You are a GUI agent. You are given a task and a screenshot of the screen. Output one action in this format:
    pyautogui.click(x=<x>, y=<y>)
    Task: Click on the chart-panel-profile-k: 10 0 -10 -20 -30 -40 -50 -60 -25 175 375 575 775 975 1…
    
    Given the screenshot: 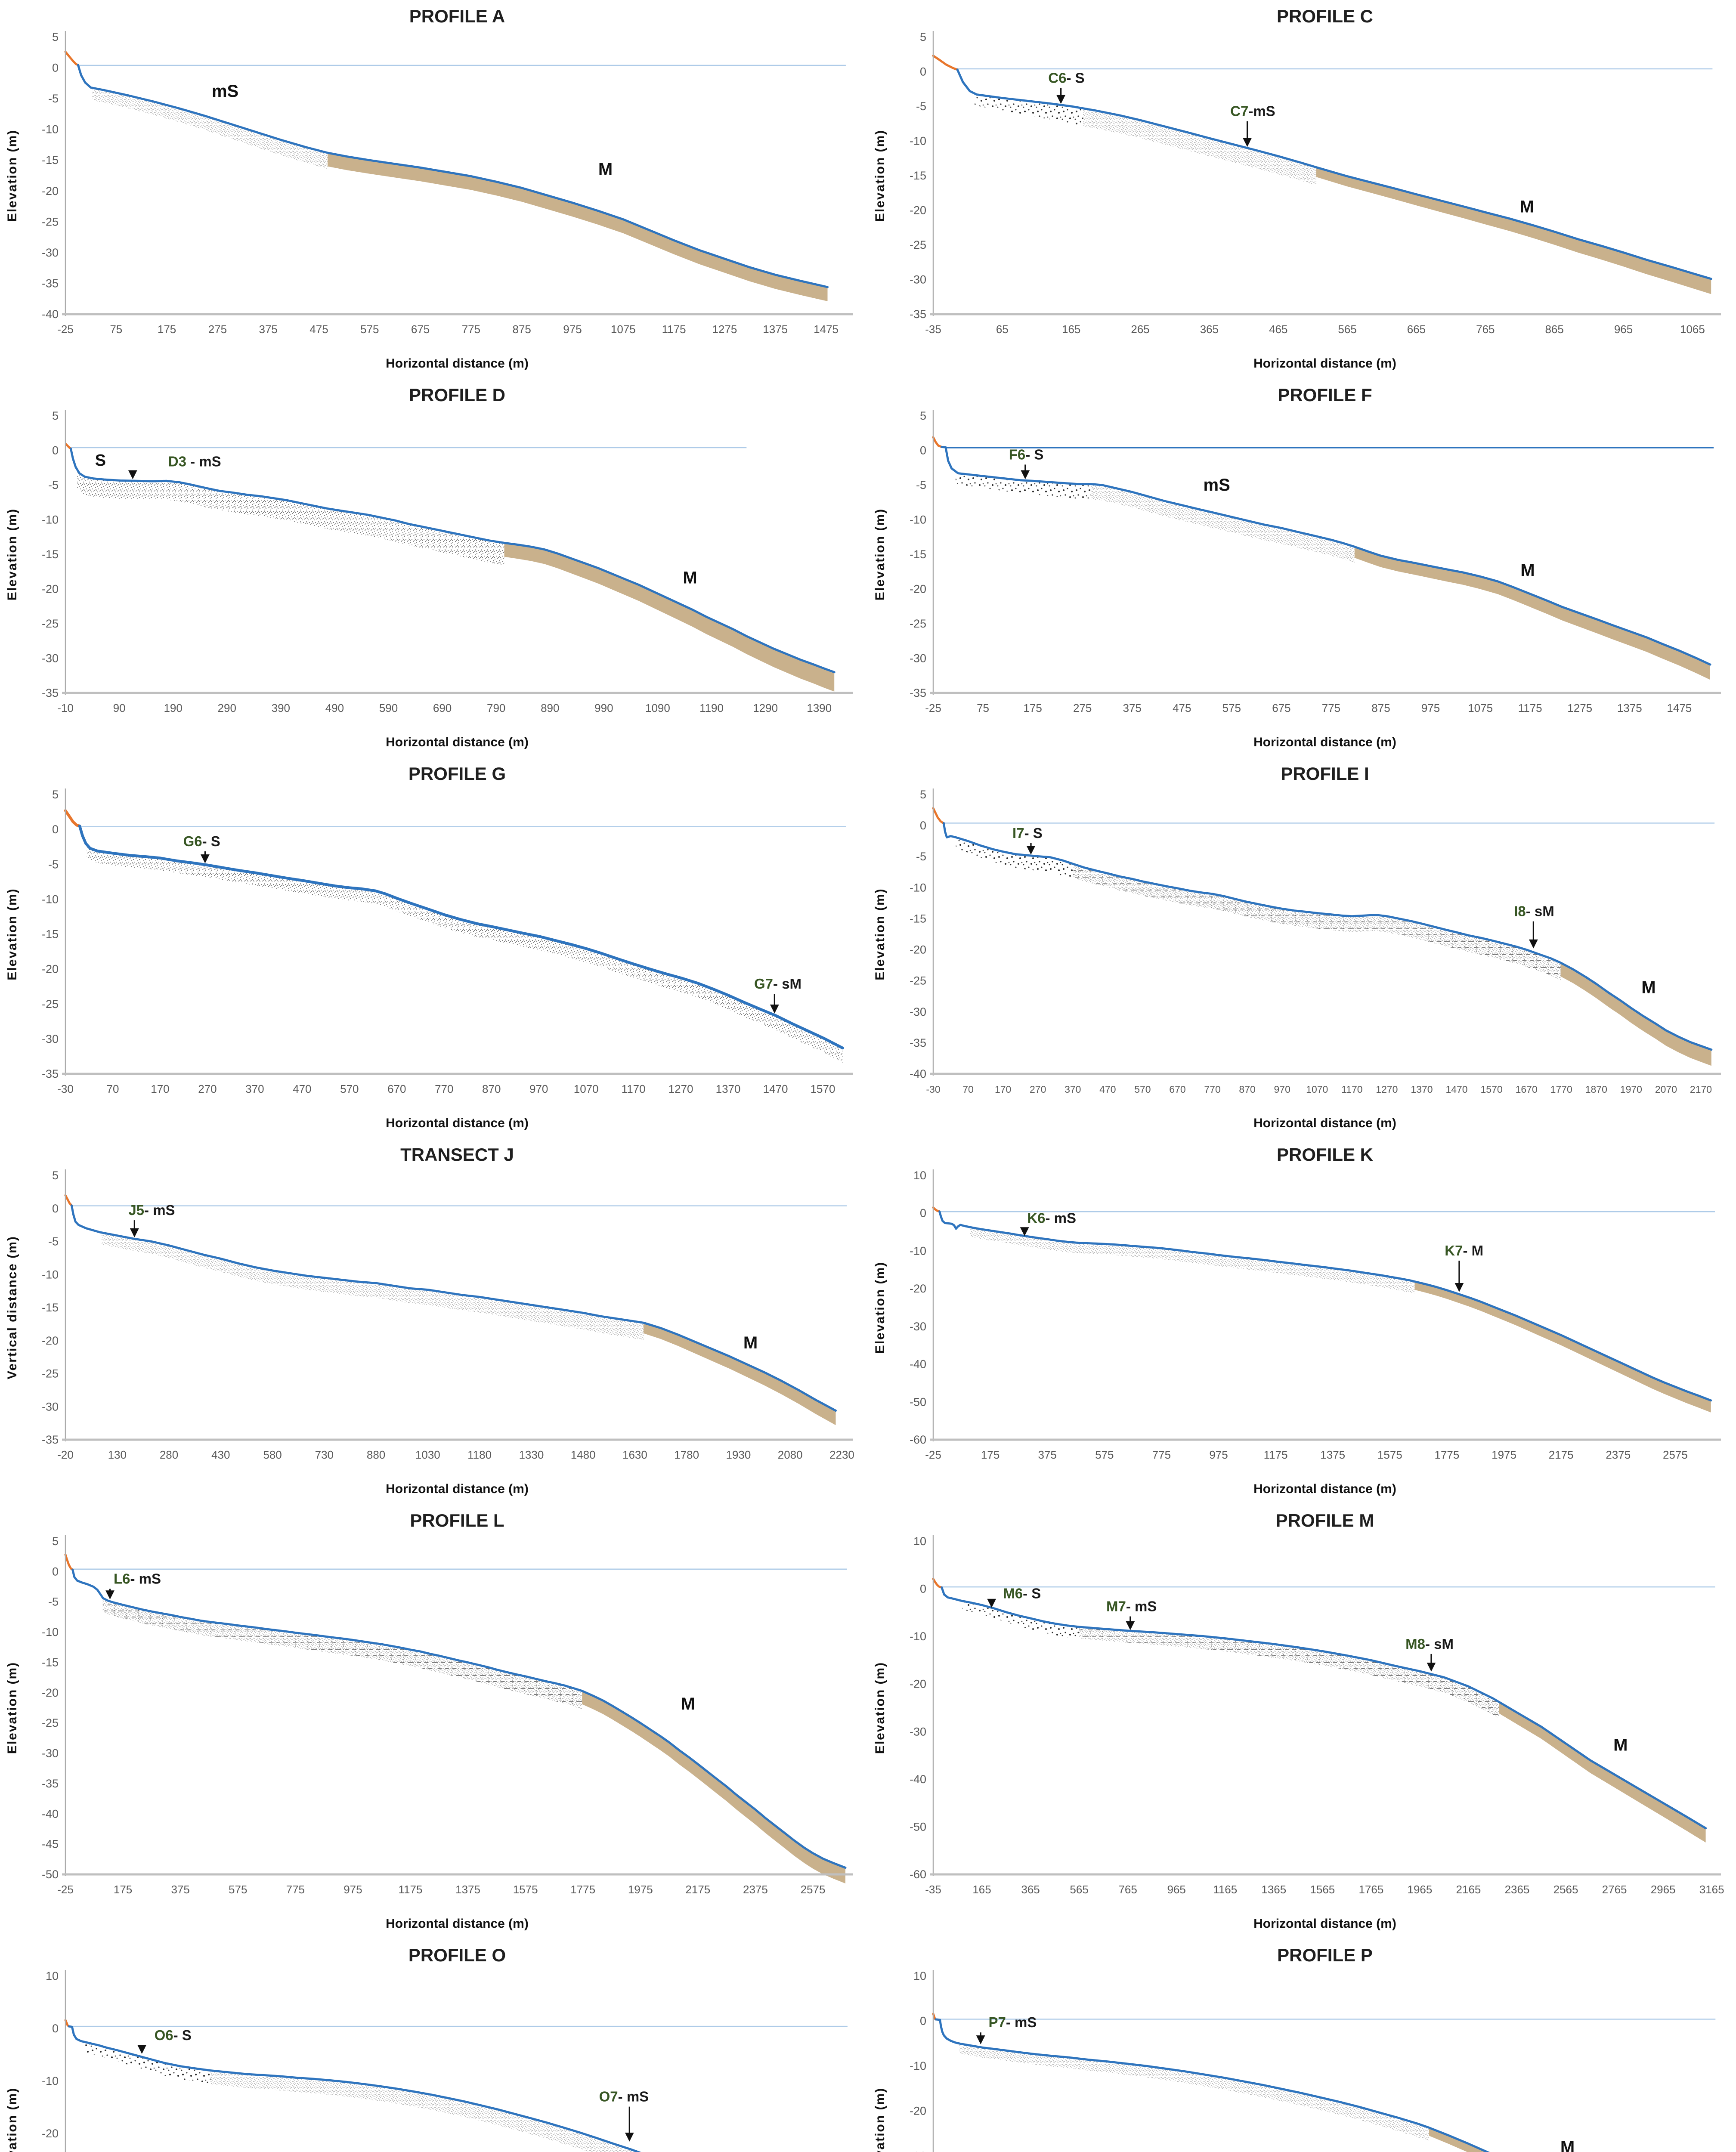 What is the action you would take?
    pyautogui.click(x=1302, y=1321)
    